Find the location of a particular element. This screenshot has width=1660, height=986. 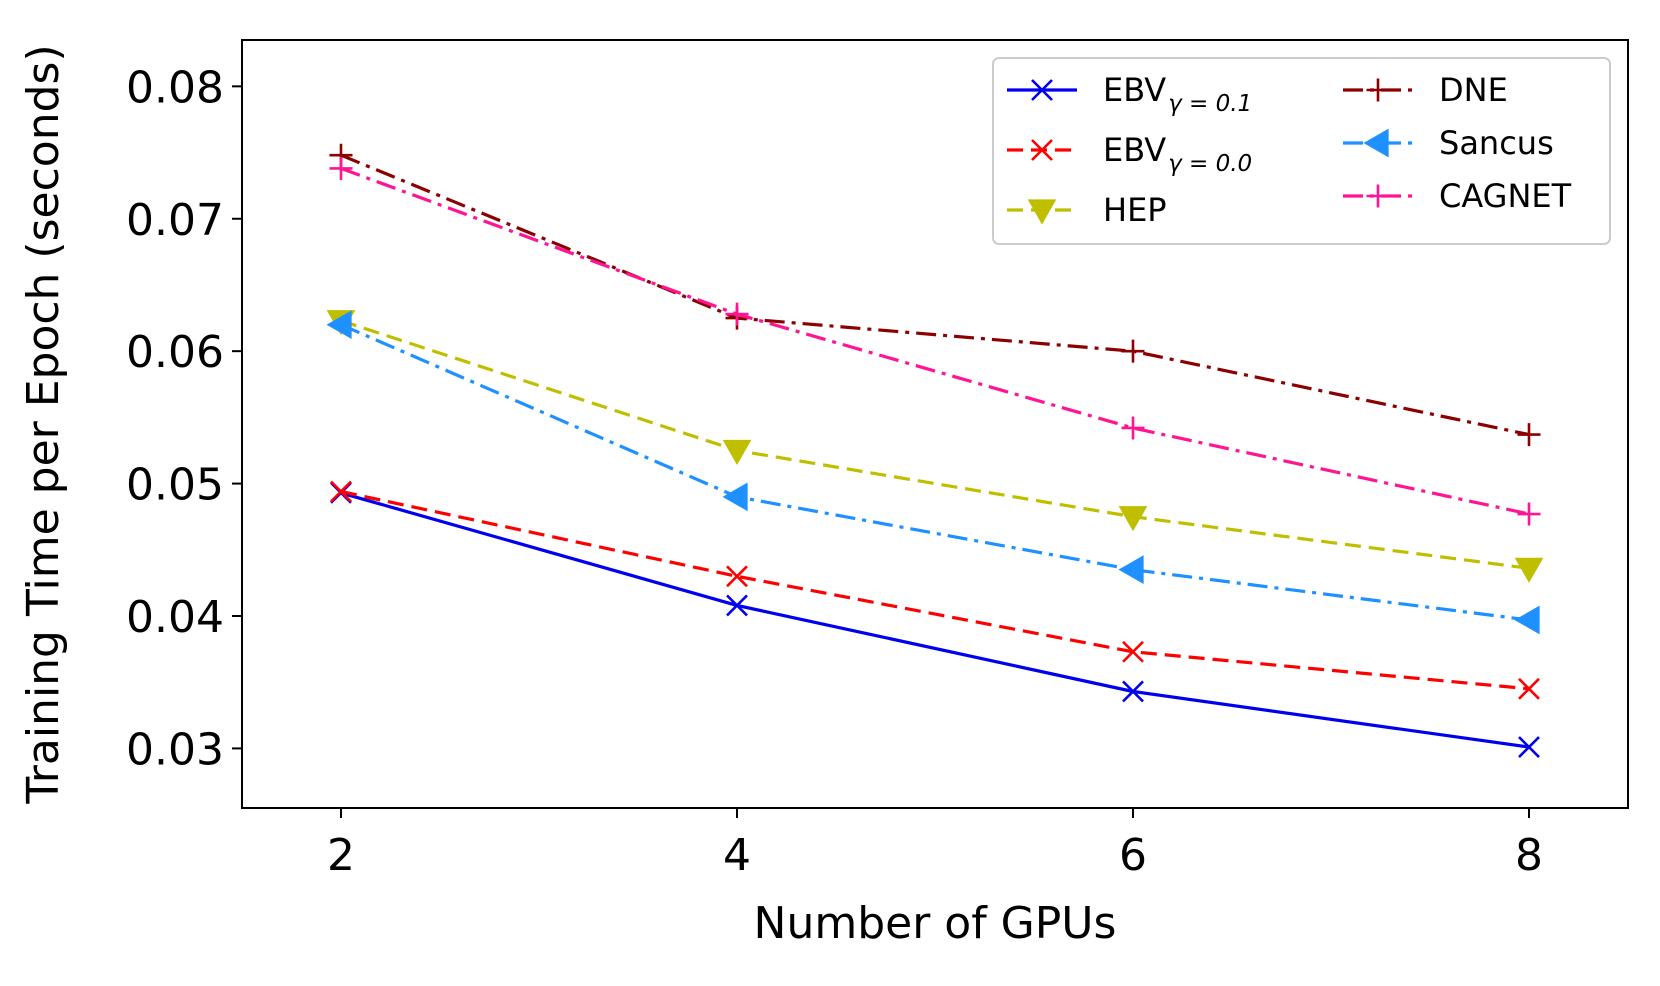

legend-item-cagnet: CAGNET is located at coordinates (1457, 196).